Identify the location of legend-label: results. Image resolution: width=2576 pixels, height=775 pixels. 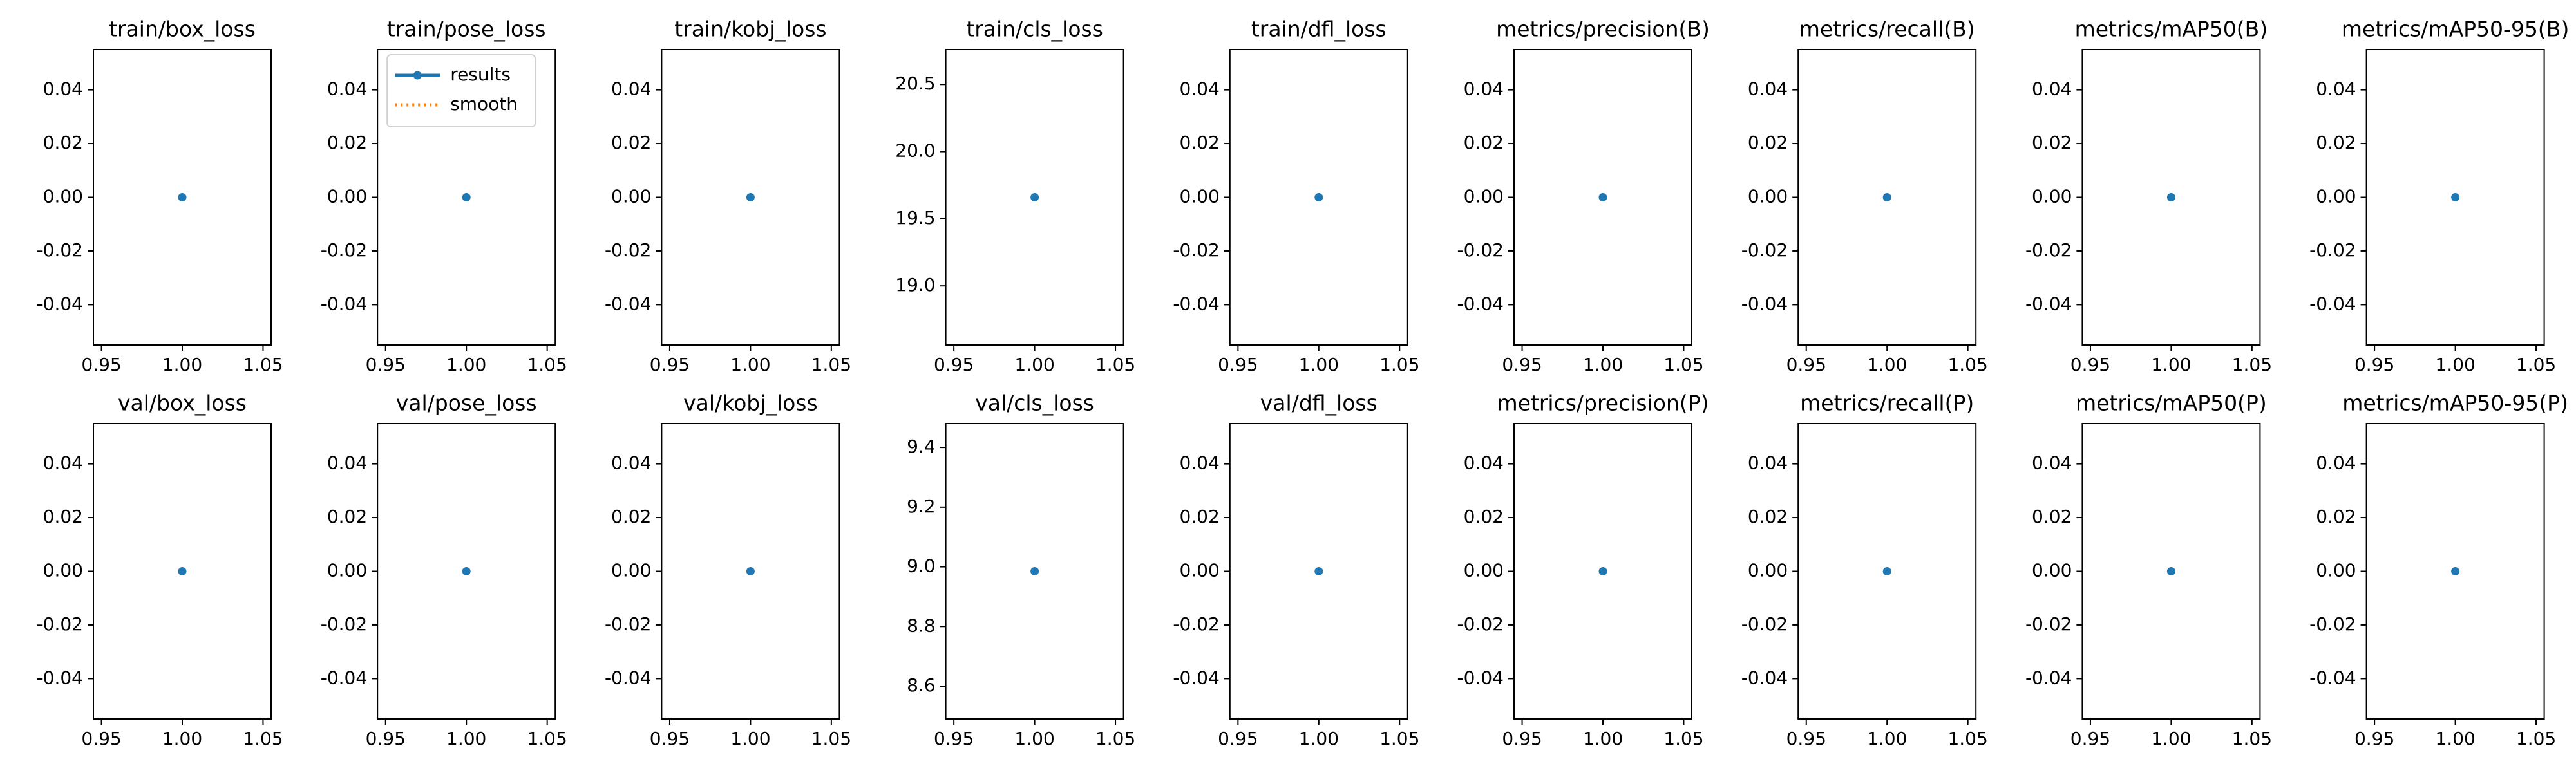
(480, 74).